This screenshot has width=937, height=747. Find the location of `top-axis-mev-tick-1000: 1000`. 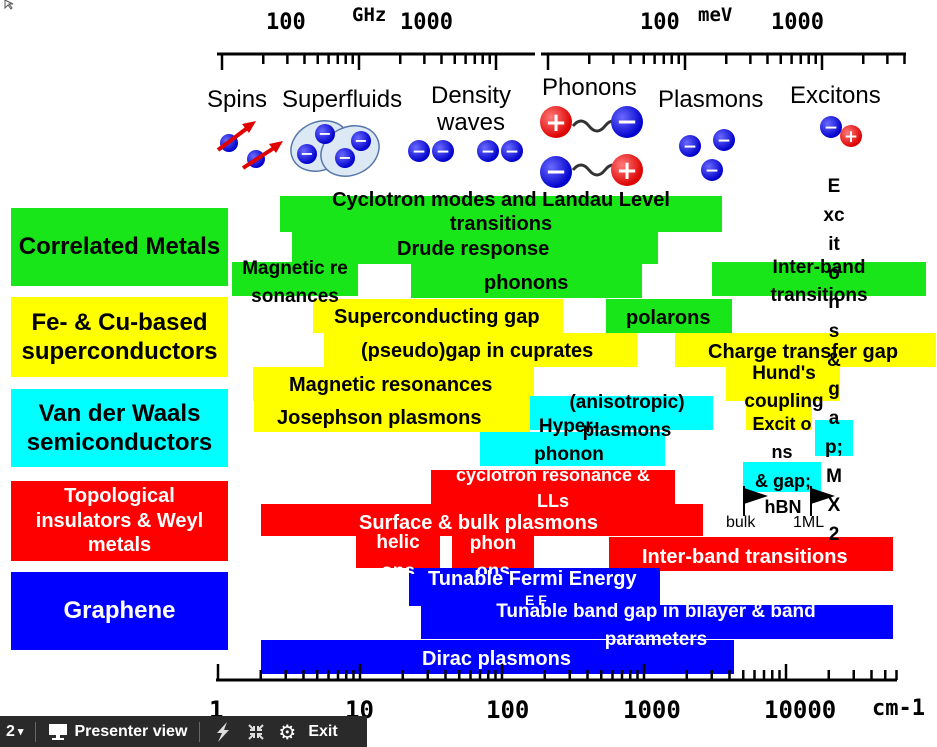

top-axis-mev-tick-1000: 1000 is located at coordinates (797, 22).